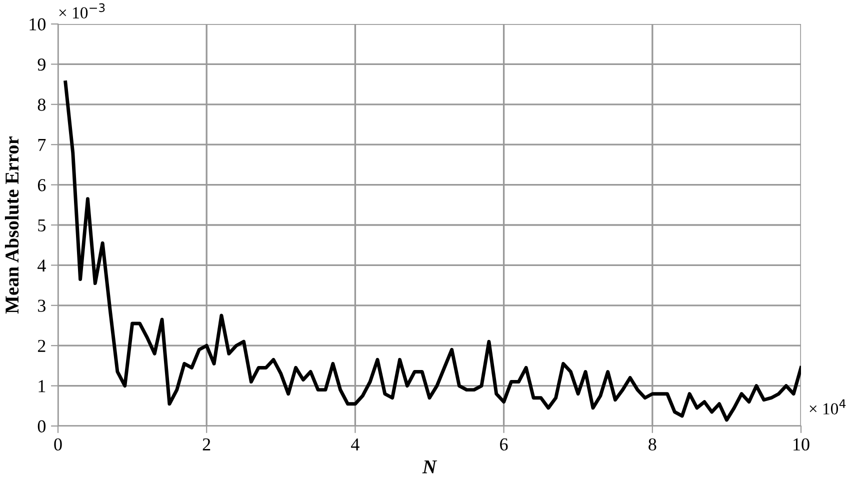 This screenshot has height=502, width=859. I want to click on y-tick-label: 9, so click(42, 64).